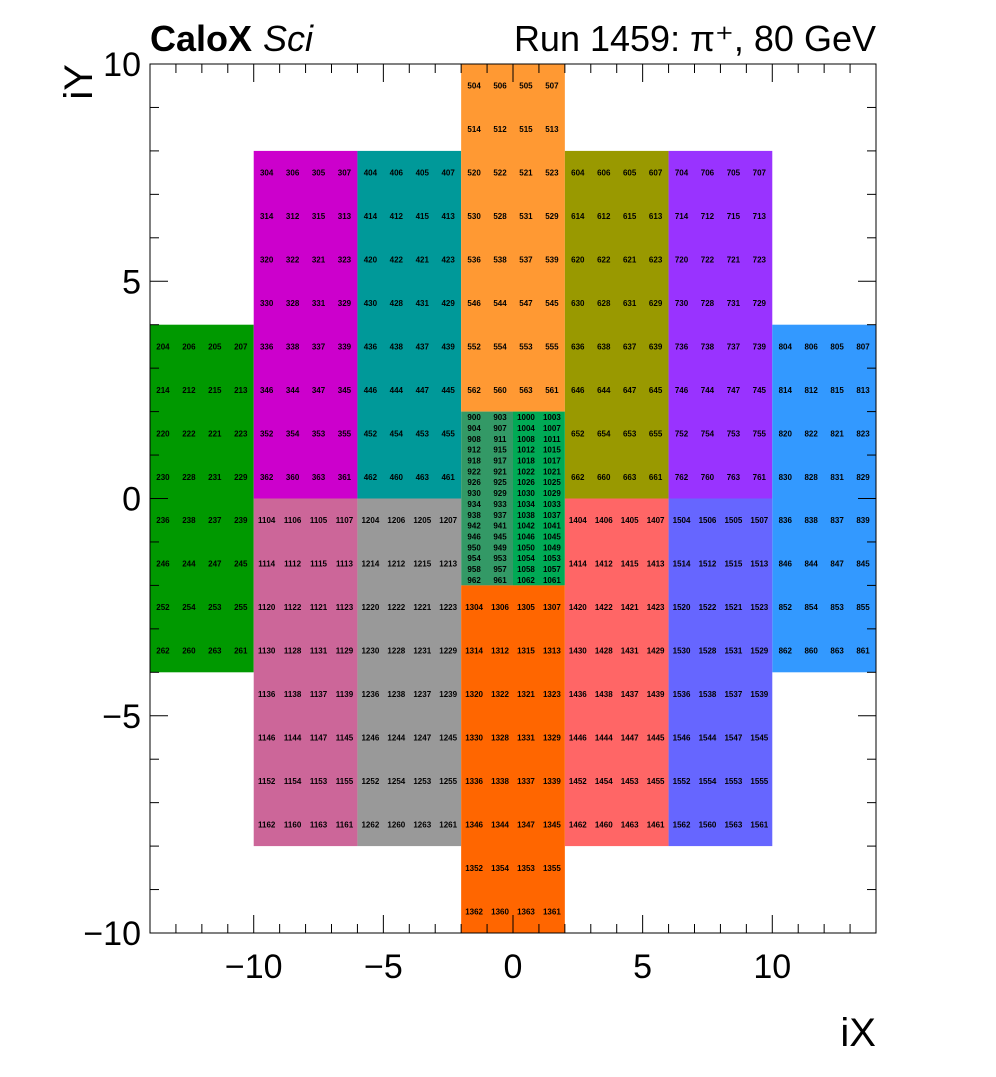  What do you see at coordinates (241, 564) in the screenshot?
I see `channel-label: 245` at bounding box center [241, 564].